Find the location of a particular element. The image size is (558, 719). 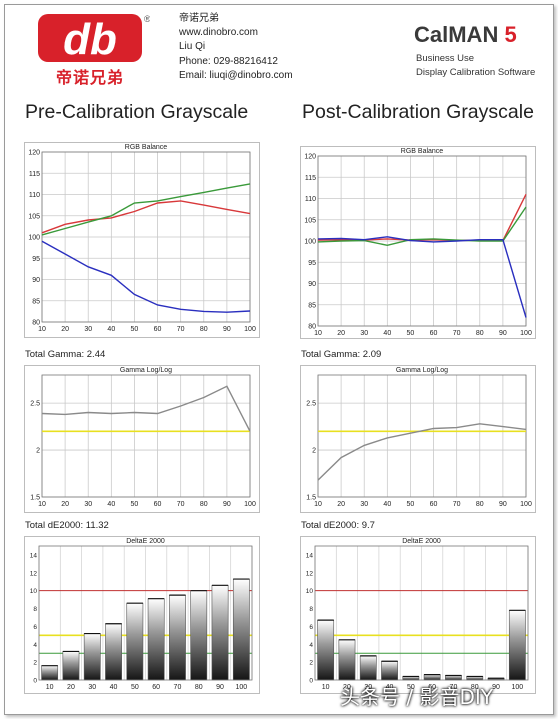

green-series-line is located at coordinates (146, 209).